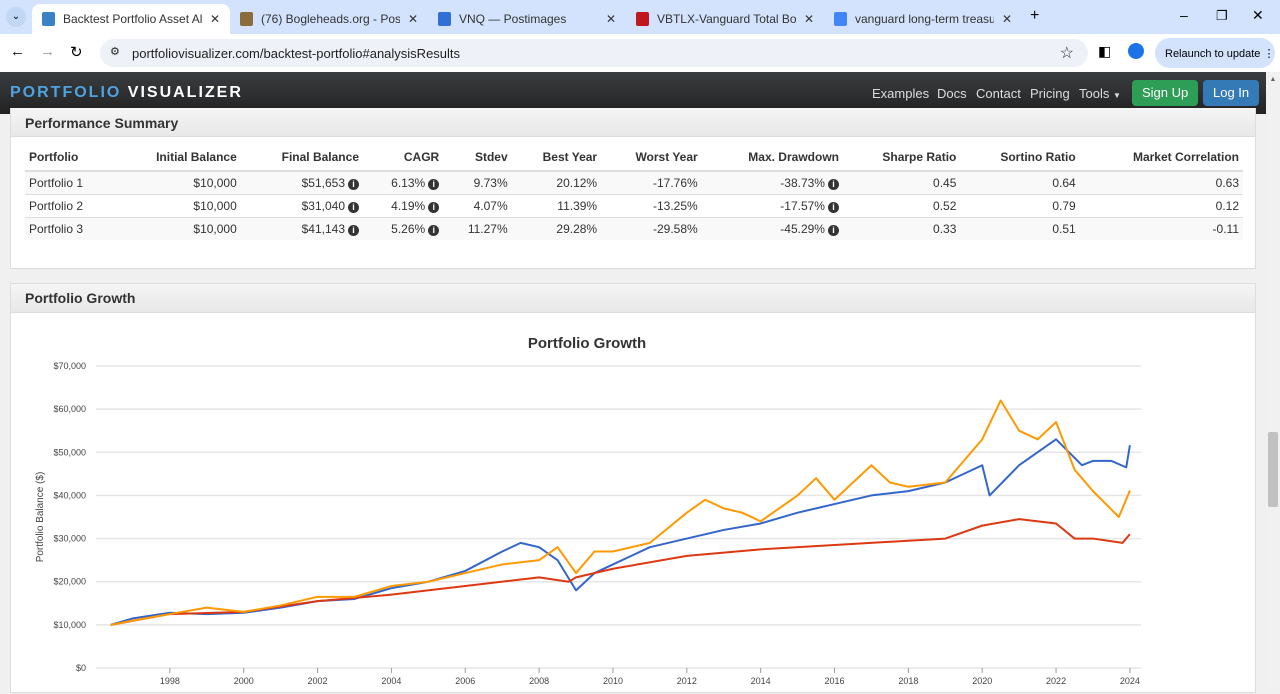  What do you see at coordinates (115, 52) in the screenshot?
I see `site-info-icon: ⚙` at bounding box center [115, 52].